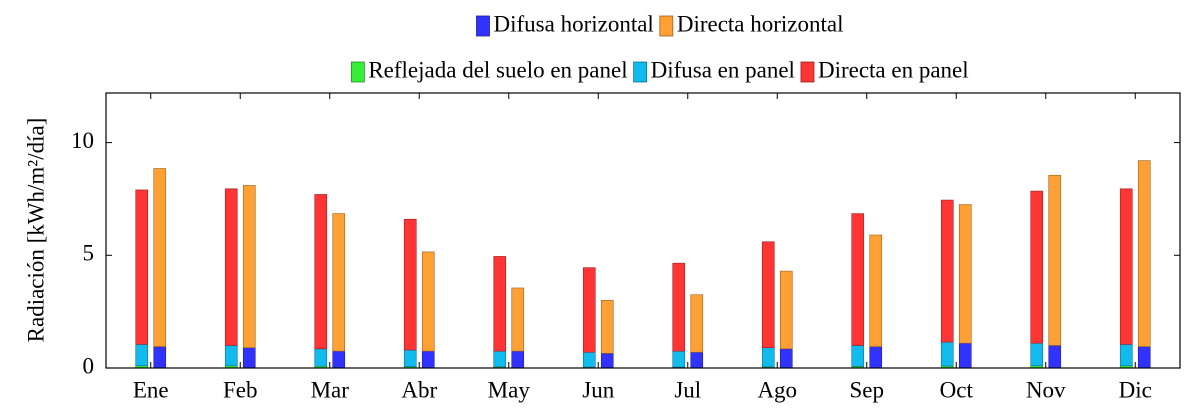  Describe the element at coordinates (867, 389) in the screenshot. I see `x-tick-label: Sep` at that location.